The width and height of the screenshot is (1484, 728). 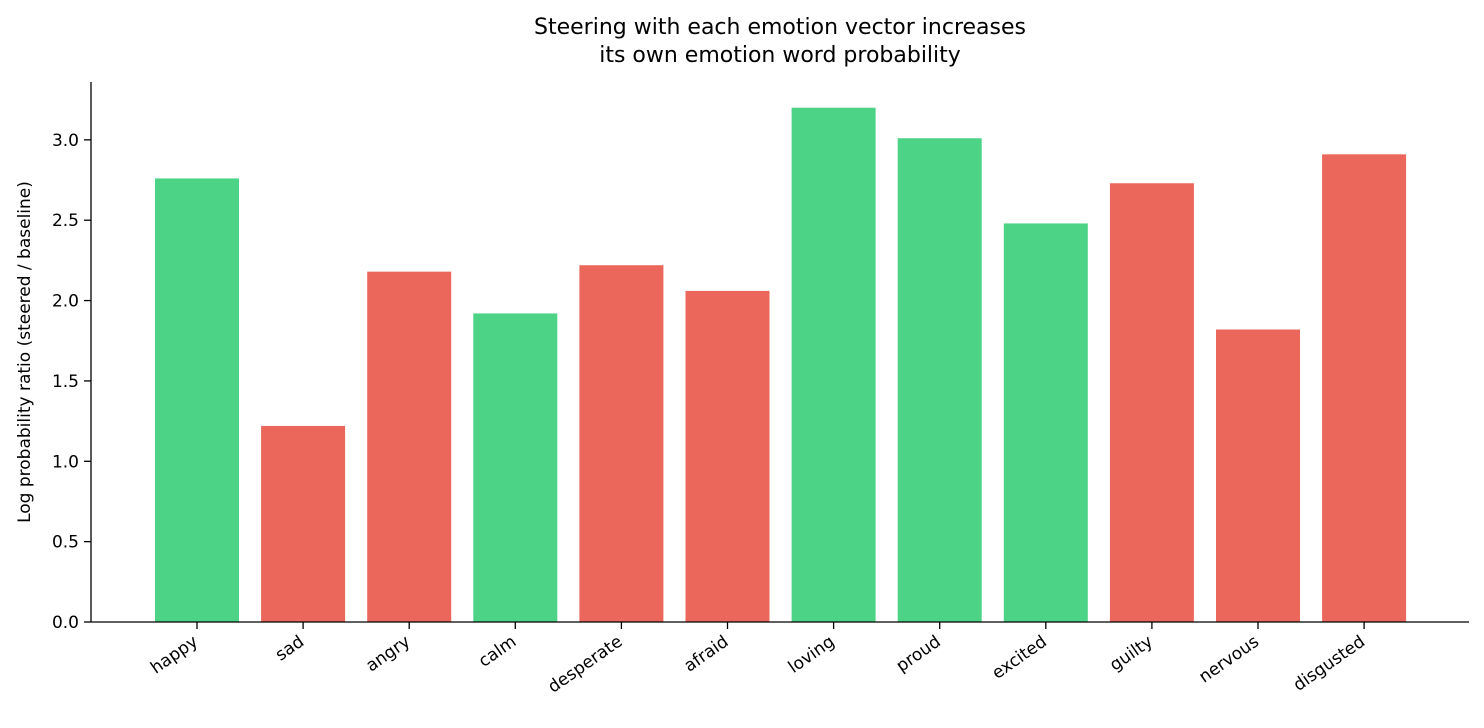 I want to click on bar-excited, so click(x=1045, y=422).